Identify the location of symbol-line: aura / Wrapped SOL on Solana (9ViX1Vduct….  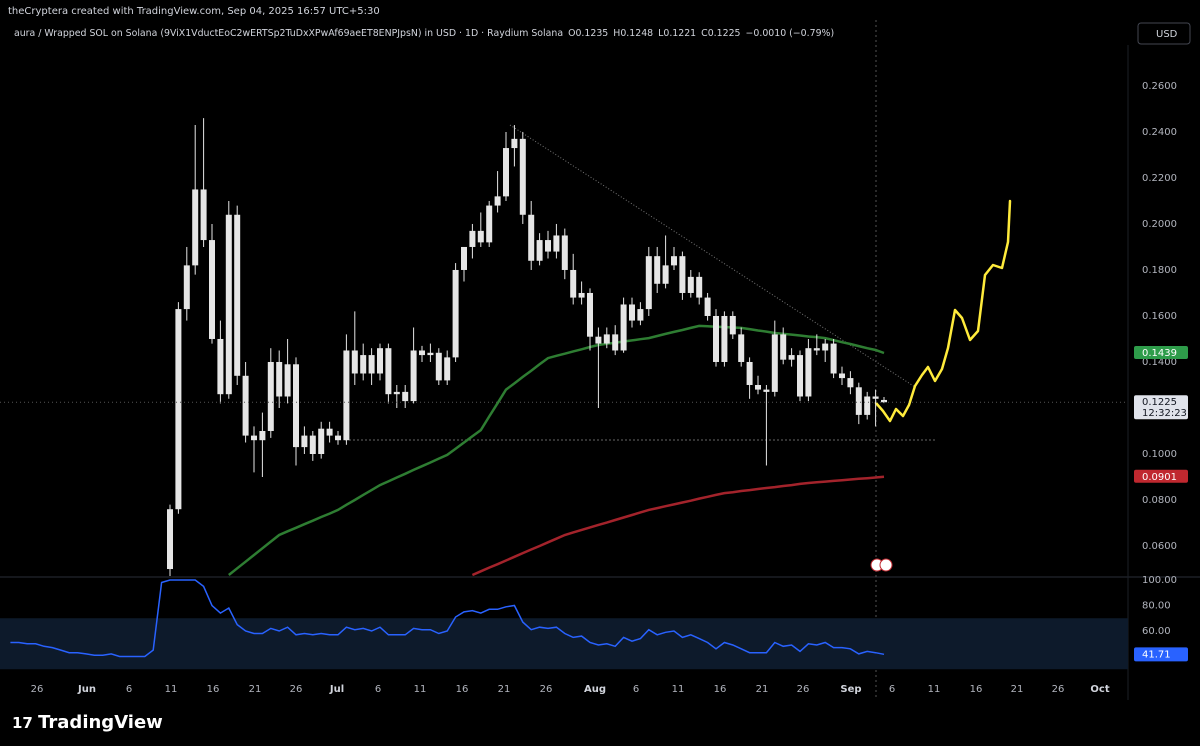
(424, 33).